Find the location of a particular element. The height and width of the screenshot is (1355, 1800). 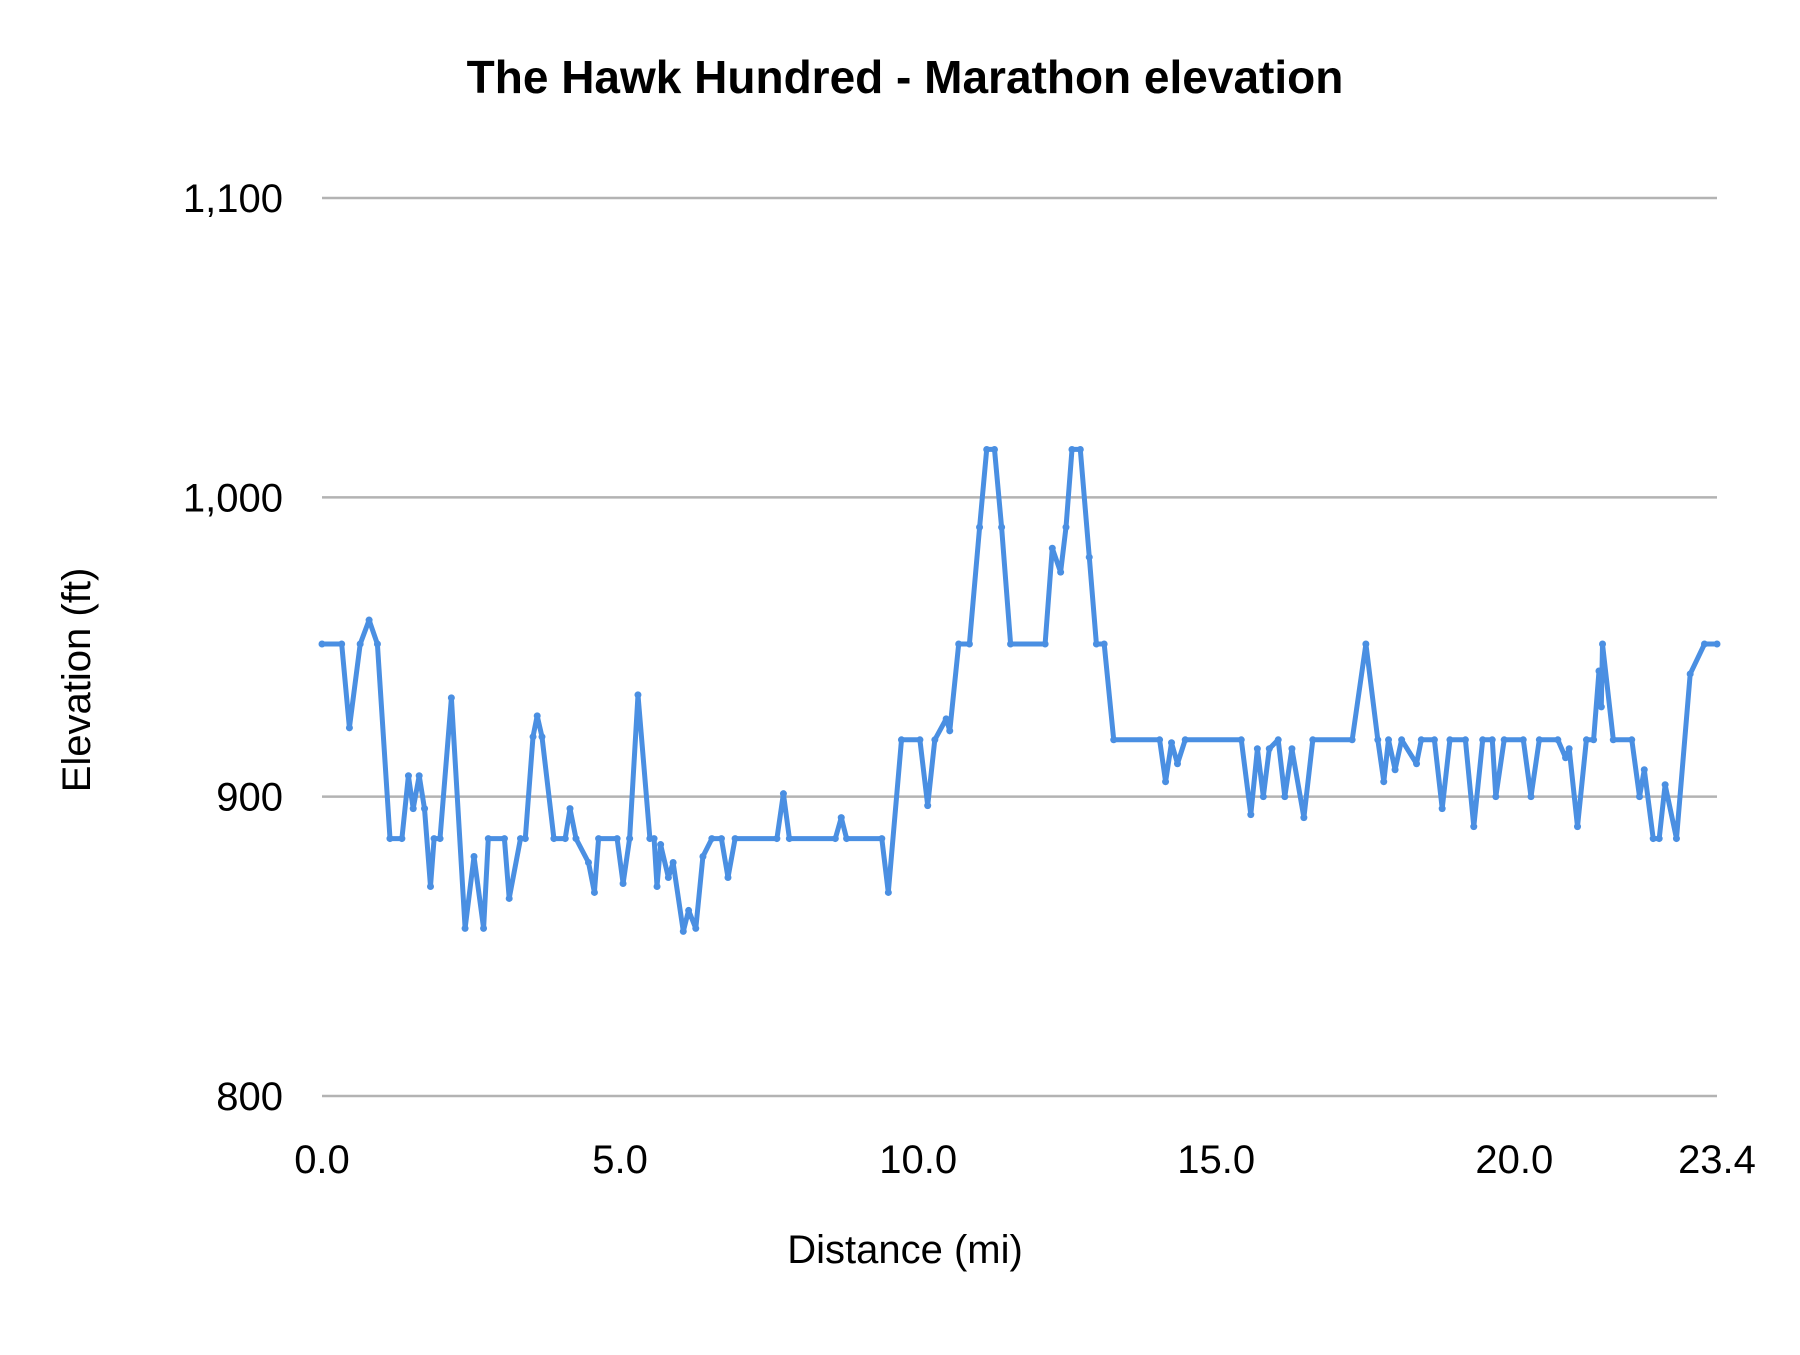

y-axis-label: Elevation (ft) is located at coordinates (77, 680).